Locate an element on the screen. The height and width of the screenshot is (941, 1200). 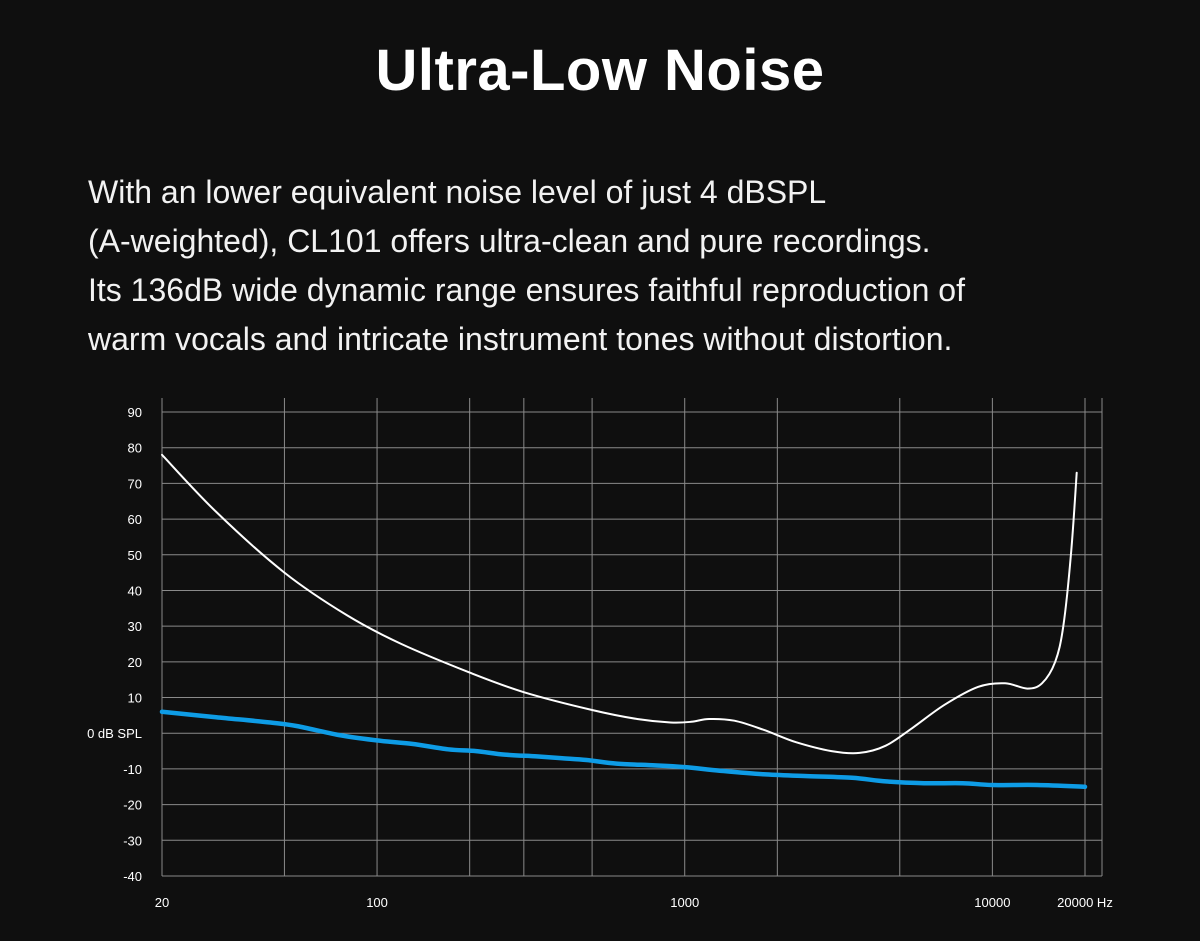
y-tick-label: 50 is located at coordinates (135, 555).